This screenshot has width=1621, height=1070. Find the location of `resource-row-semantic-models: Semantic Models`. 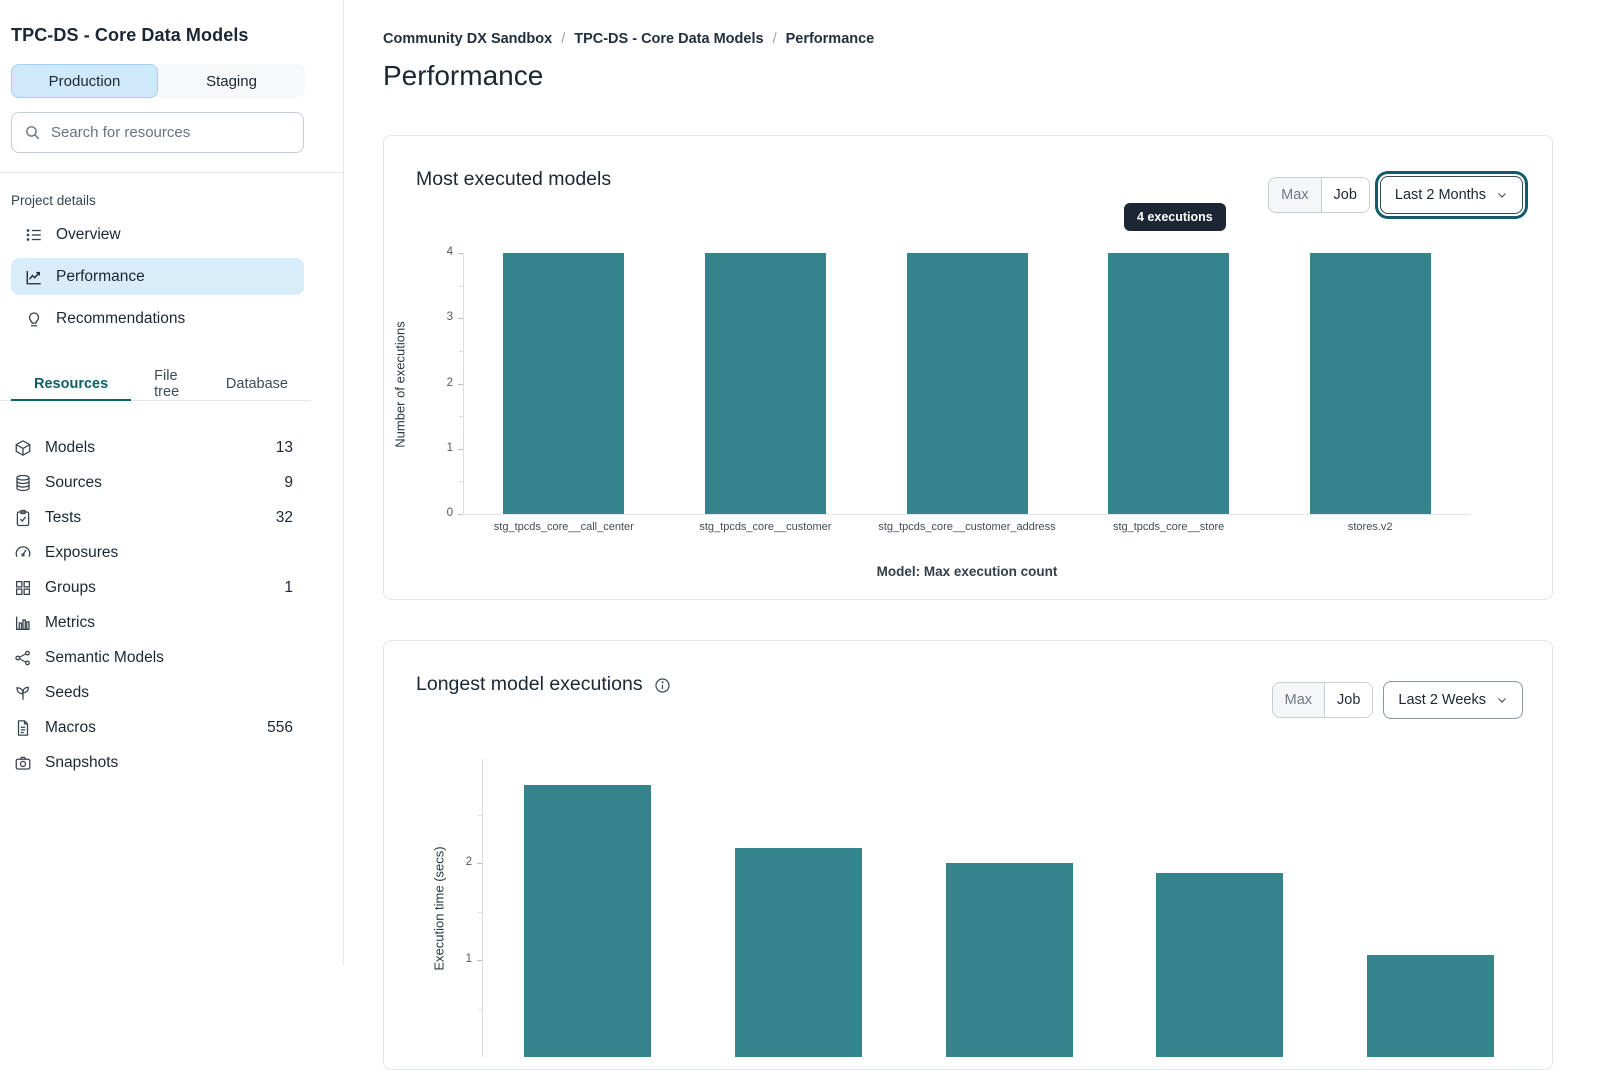

resource-row-semantic-models: Semantic Models is located at coordinates (153, 657).